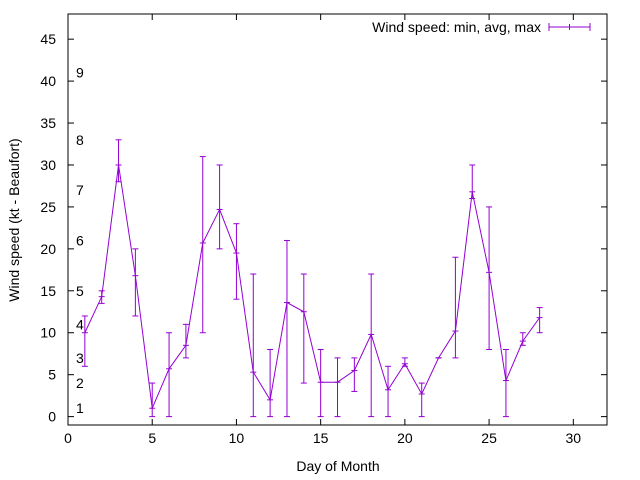  What do you see at coordinates (574, 438) in the screenshot?
I see `x-tick-label: 30` at bounding box center [574, 438].